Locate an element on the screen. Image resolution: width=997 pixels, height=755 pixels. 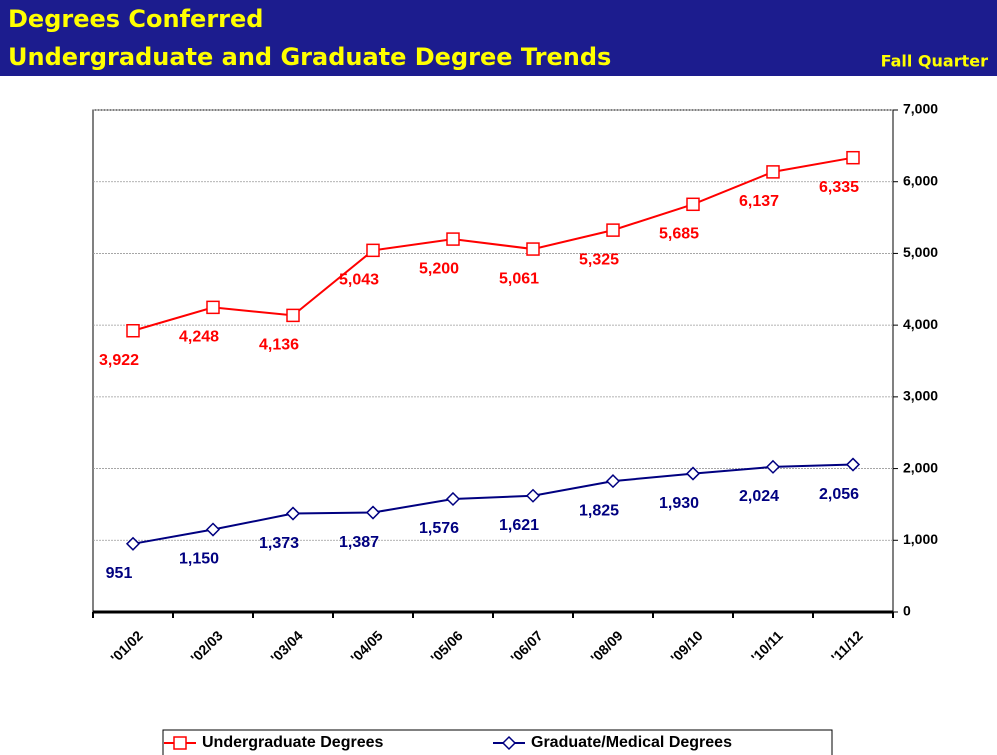
x-tick-label: '05/06 is located at coordinates (446, 646).